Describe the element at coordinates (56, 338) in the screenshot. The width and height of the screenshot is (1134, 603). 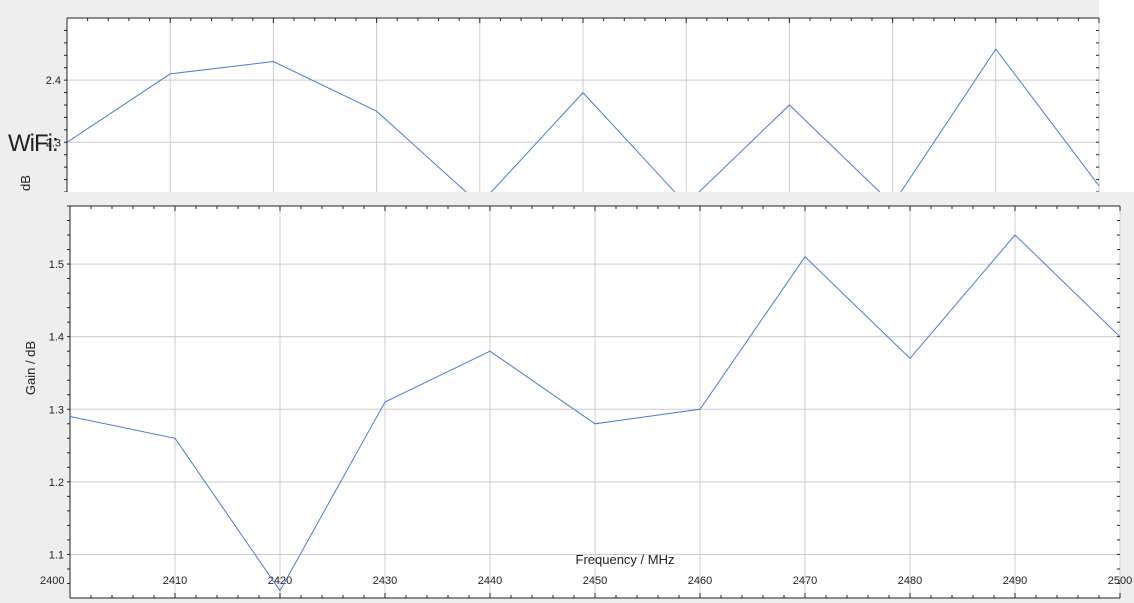
I see `y-tick-label: 1.4` at that location.